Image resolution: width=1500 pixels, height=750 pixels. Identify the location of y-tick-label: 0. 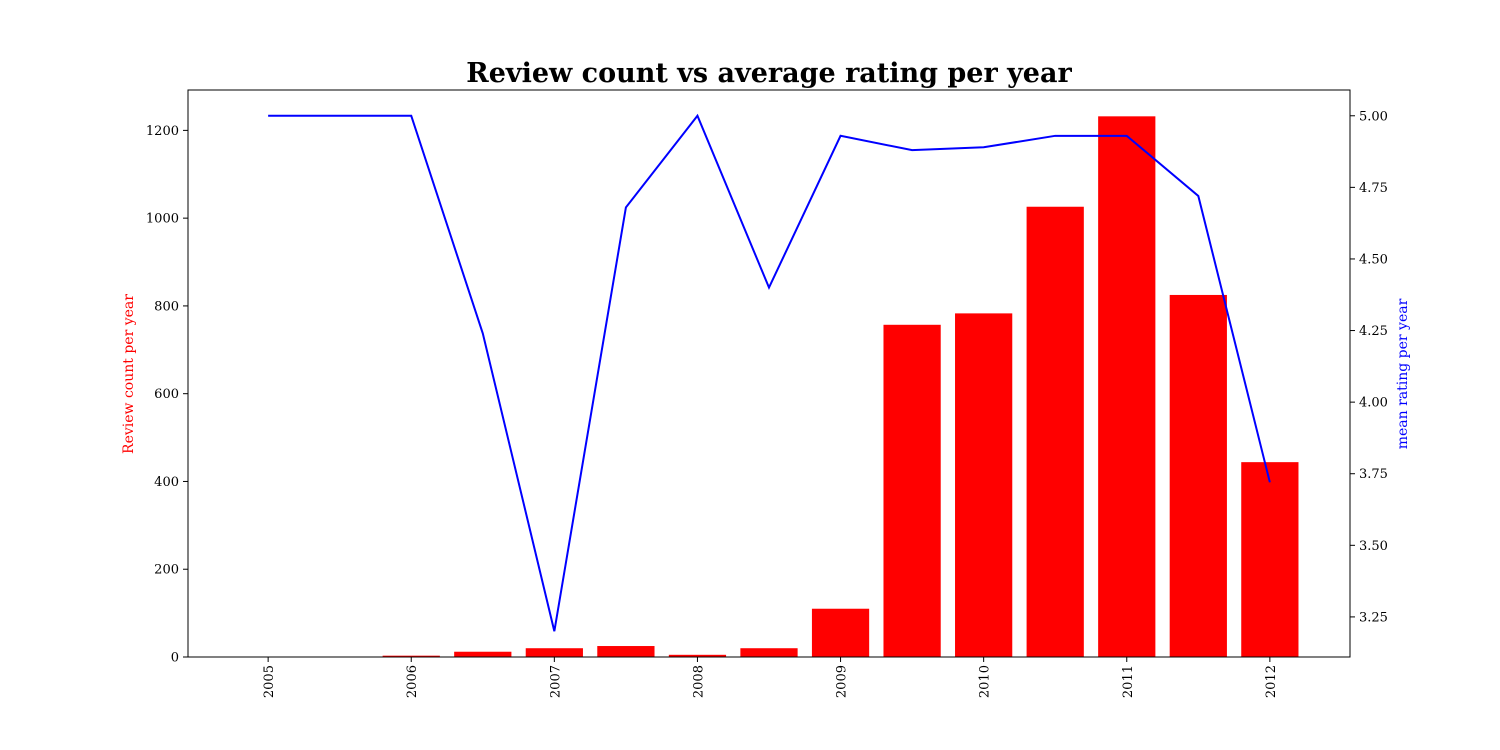
(175, 658).